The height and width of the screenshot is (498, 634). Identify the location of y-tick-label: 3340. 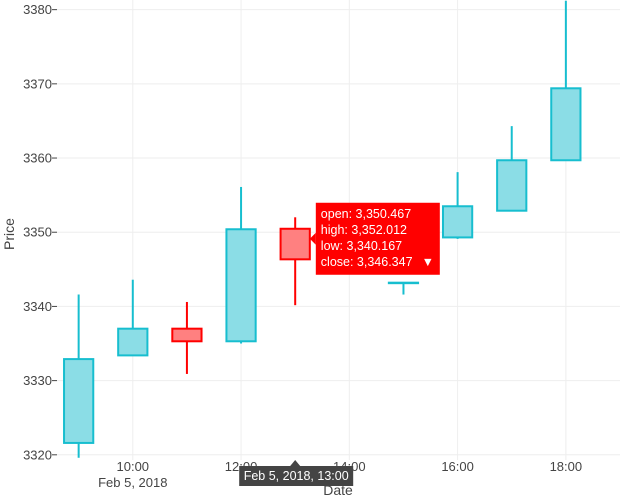
(37, 306).